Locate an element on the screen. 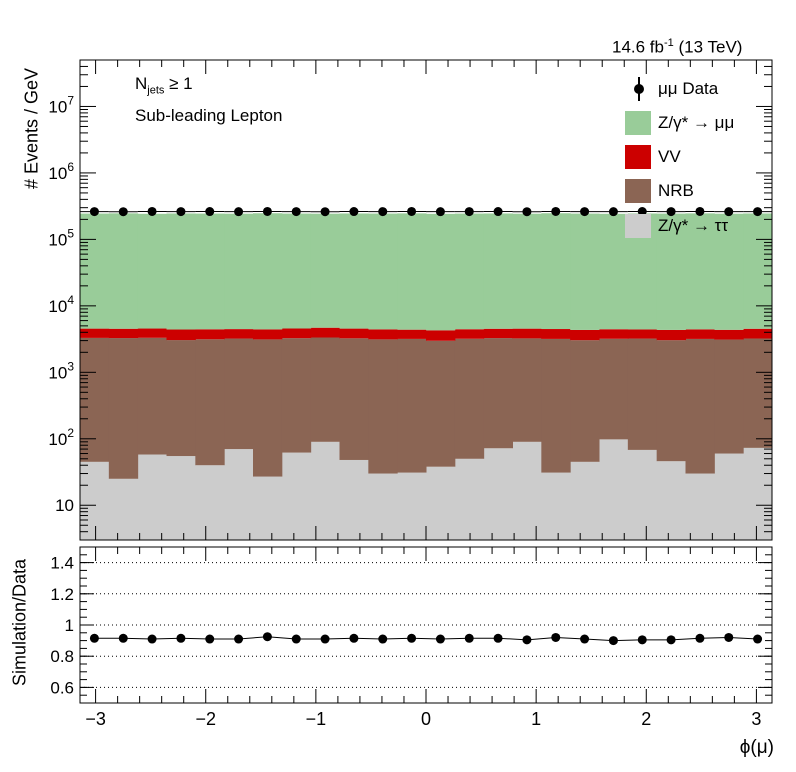 This screenshot has width=796, height=772. legend-item-ztautau: Z/γ* → ττ is located at coordinates (695, 227).